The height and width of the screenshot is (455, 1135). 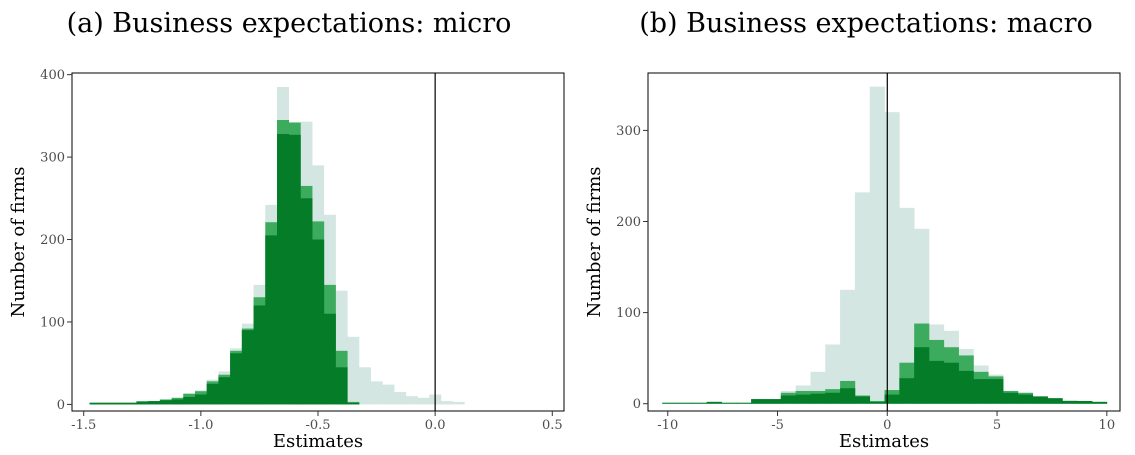 I want to click on panel-b-xtick-label: -10, so click(x=667, y=425).